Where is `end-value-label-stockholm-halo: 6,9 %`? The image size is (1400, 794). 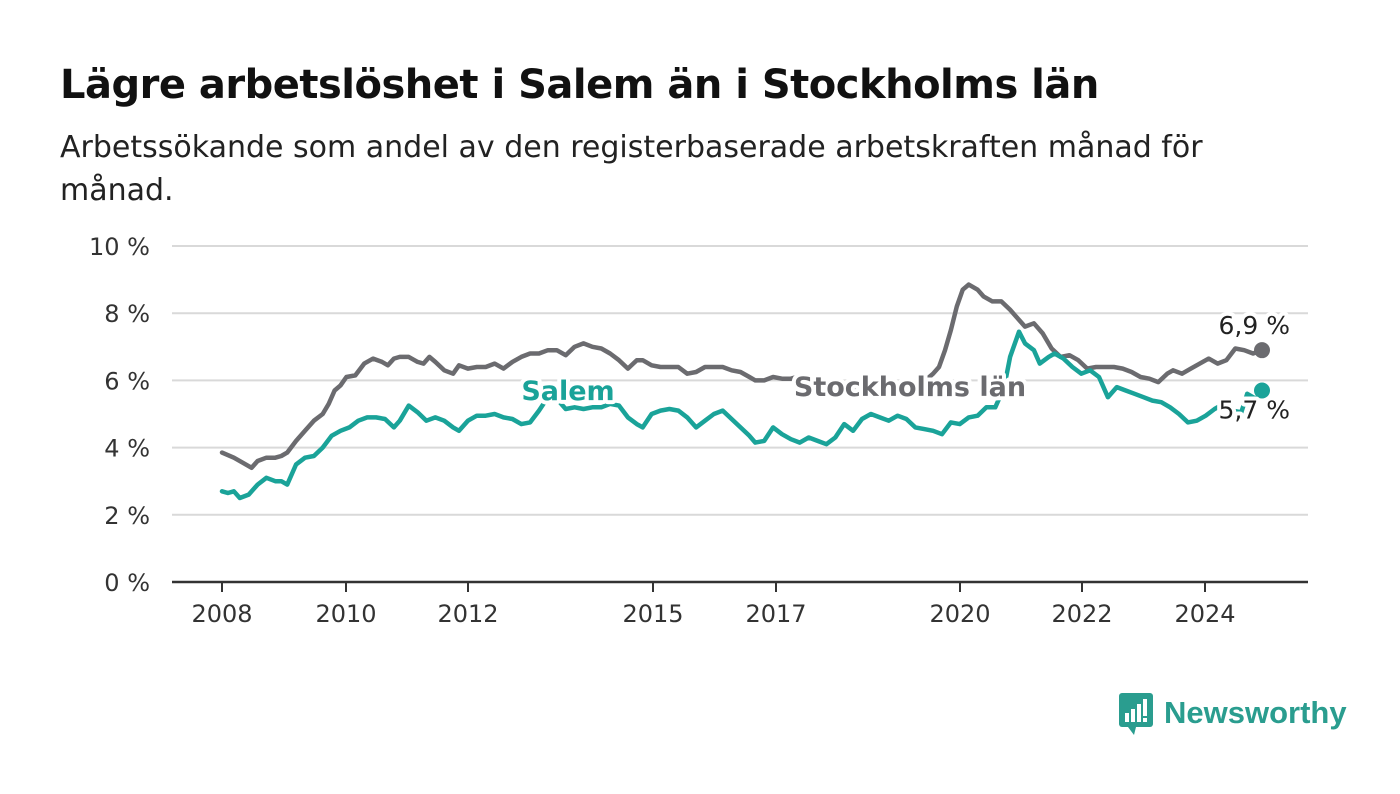
end-value-label-stockholm-halo: 6,9 % is located at coordinates (1254, 325).